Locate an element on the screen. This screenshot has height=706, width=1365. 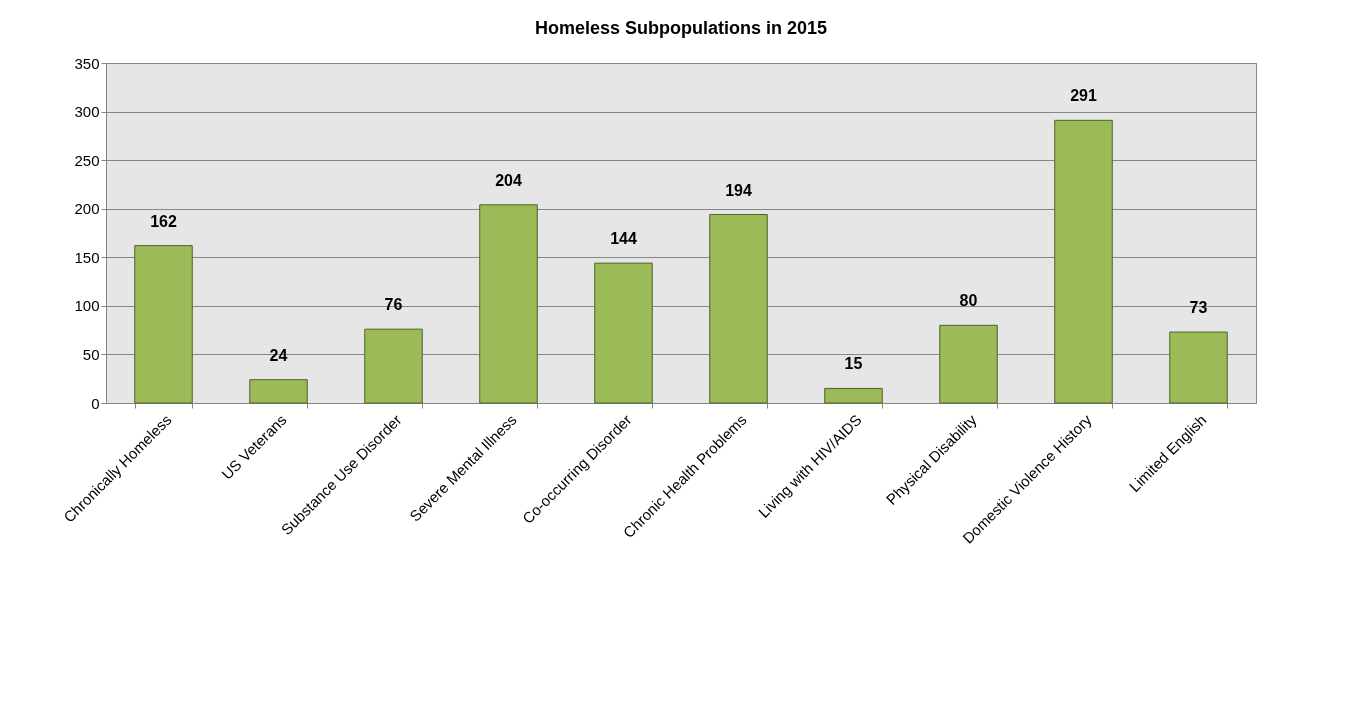
data-label: 291 is located at coordinates (1083, 96).